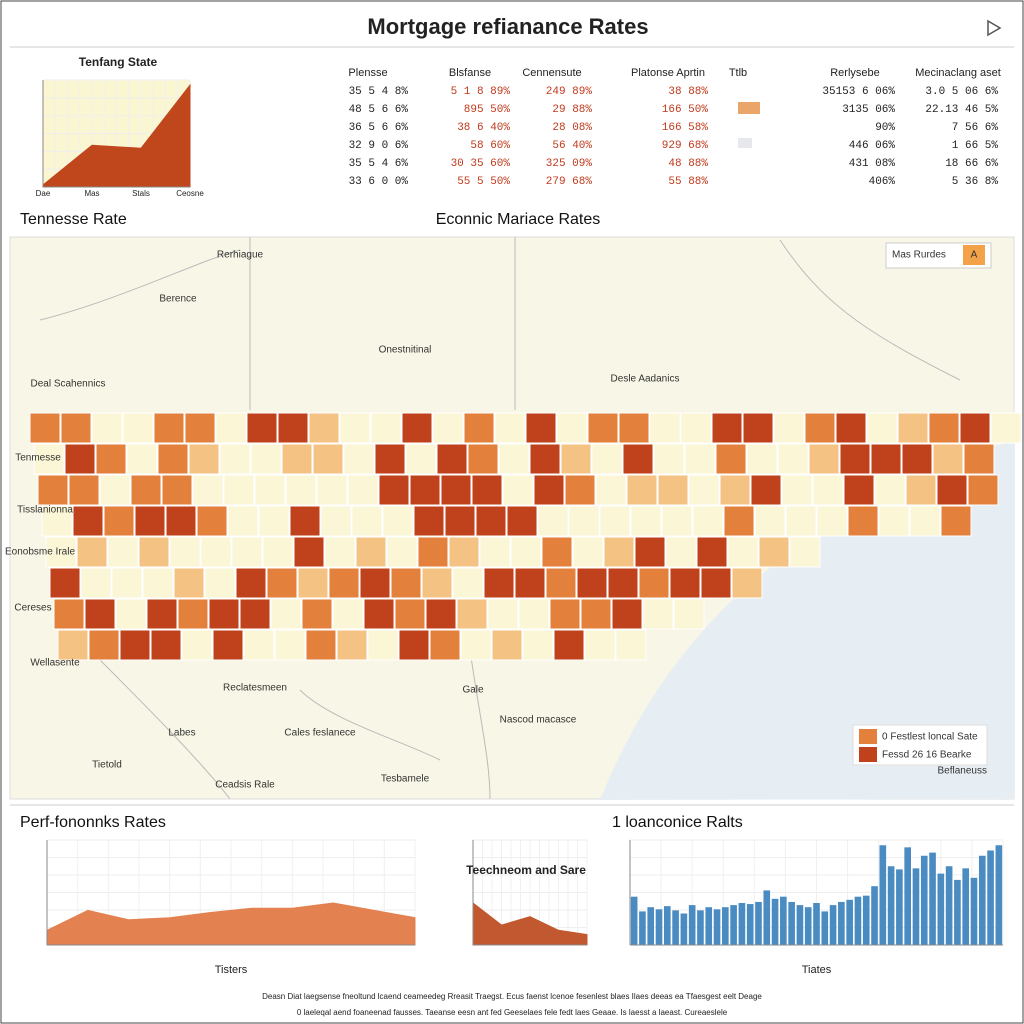  I want to click on chart-title: 1 loanconice Ralts, so click(677, 822).